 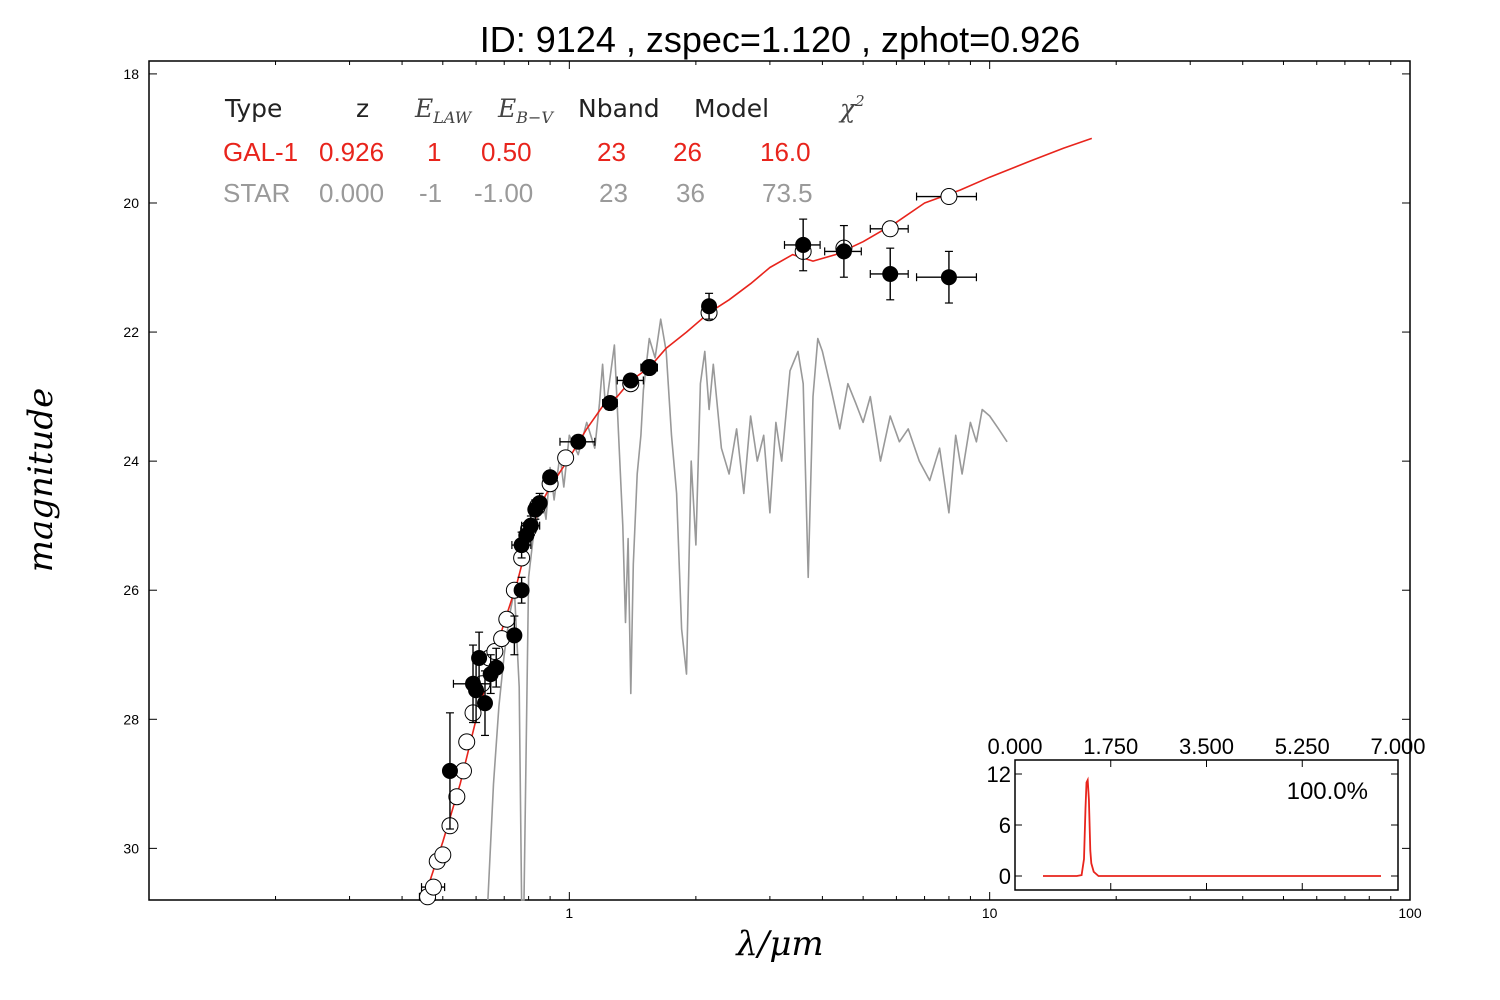 I want to click on x-tick-label: 100, so click(x=1410, y=913).